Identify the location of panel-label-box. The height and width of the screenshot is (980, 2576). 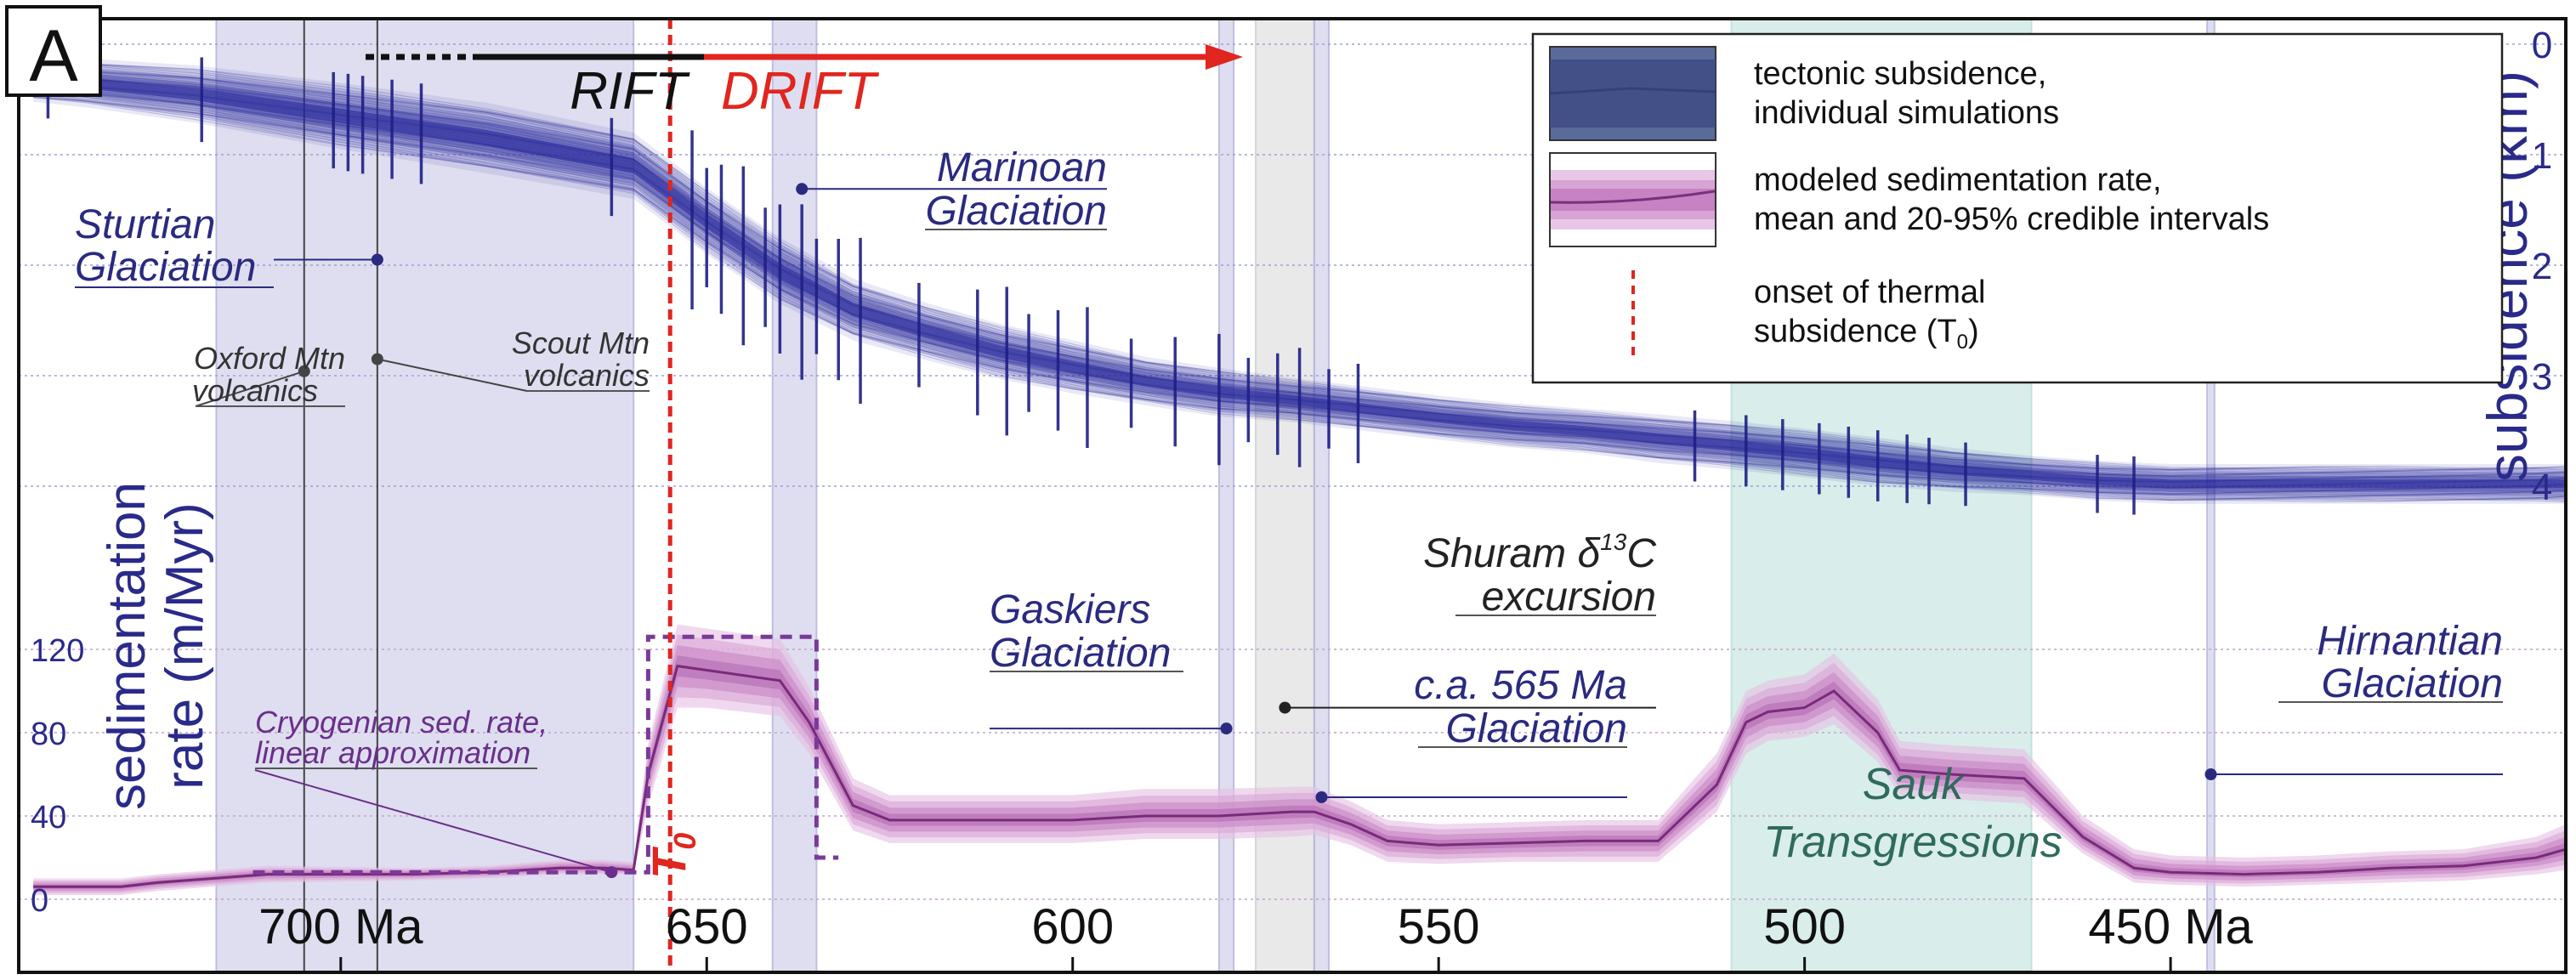
(54, 51).